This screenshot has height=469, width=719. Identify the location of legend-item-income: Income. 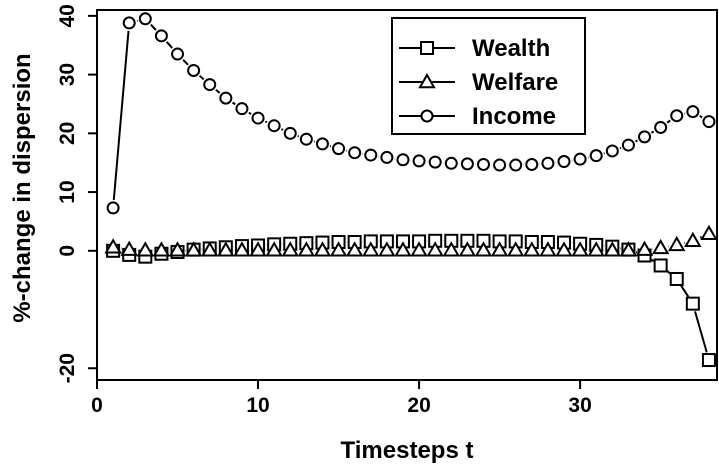
(477, 116).